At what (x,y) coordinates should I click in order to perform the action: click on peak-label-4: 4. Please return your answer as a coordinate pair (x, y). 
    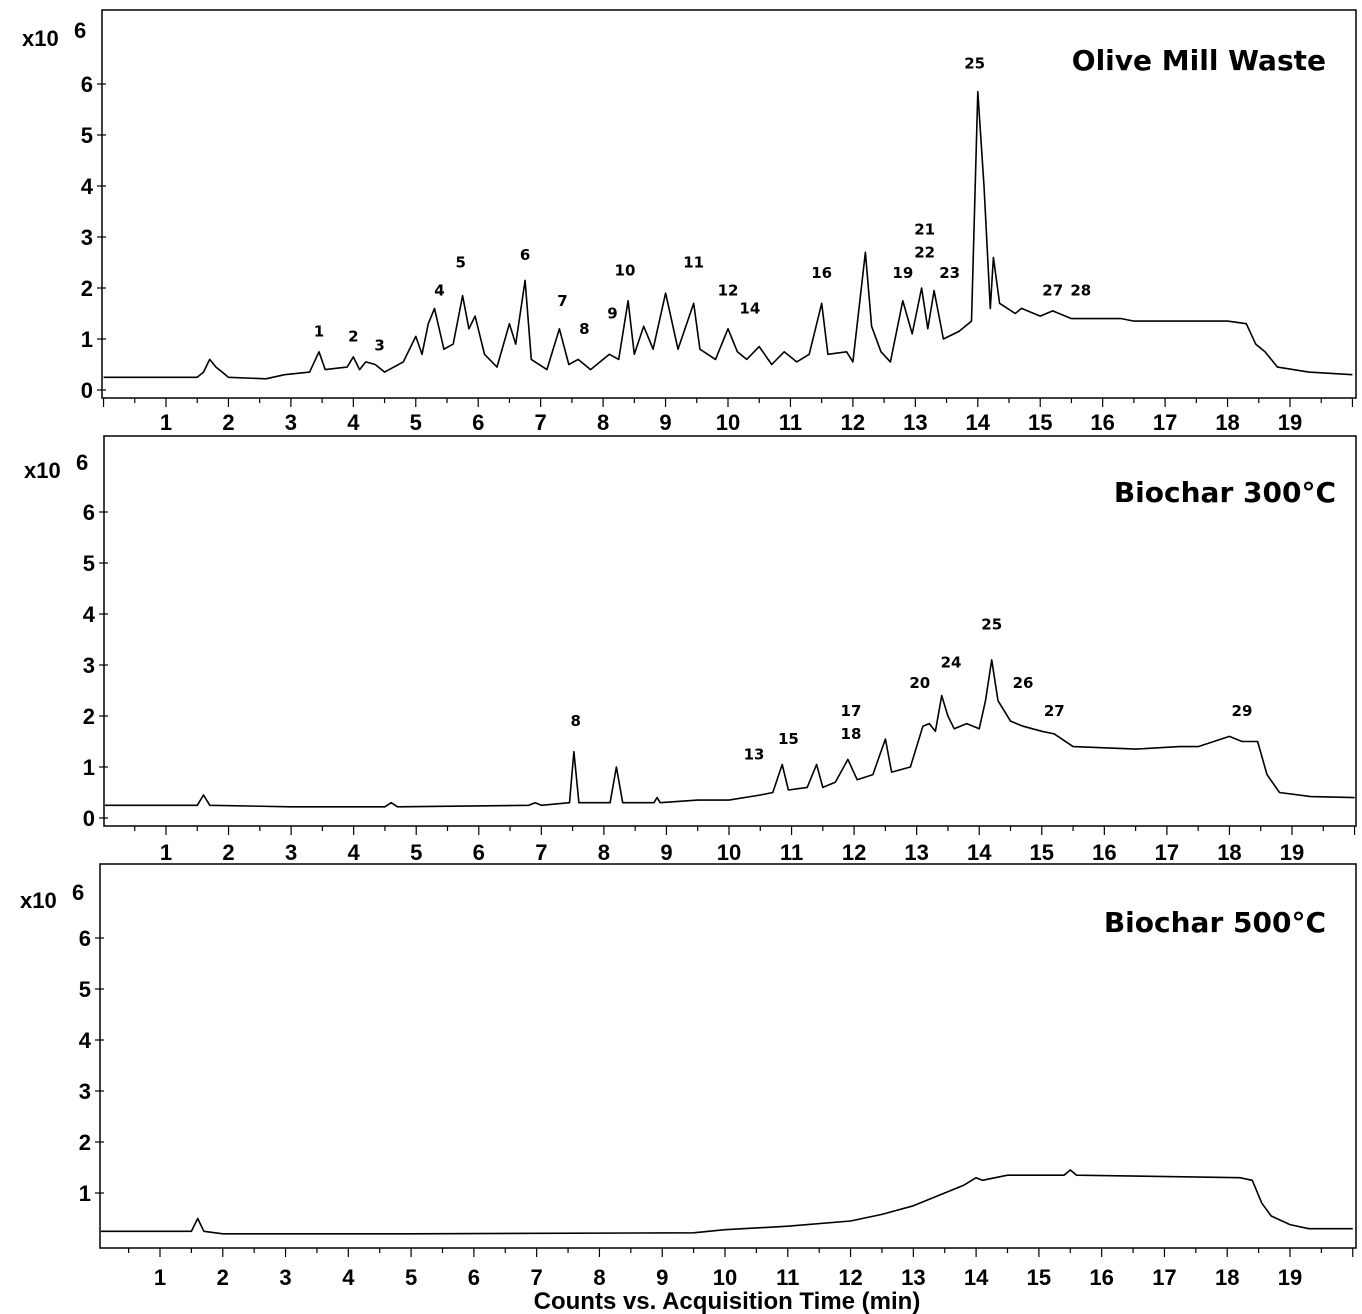
    Looking at the image, I should click on (439, 291).